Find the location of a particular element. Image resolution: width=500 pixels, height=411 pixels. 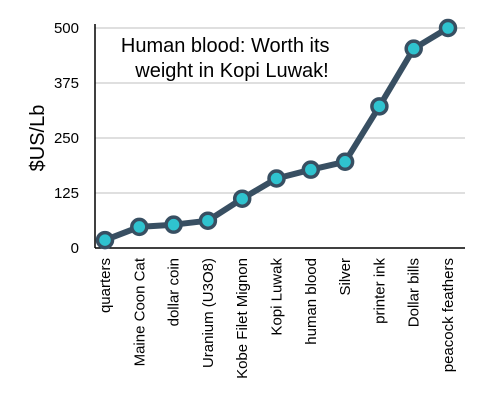

y-tick-labels: 0 125 250 375 500 is located at coordinates (66, 138).